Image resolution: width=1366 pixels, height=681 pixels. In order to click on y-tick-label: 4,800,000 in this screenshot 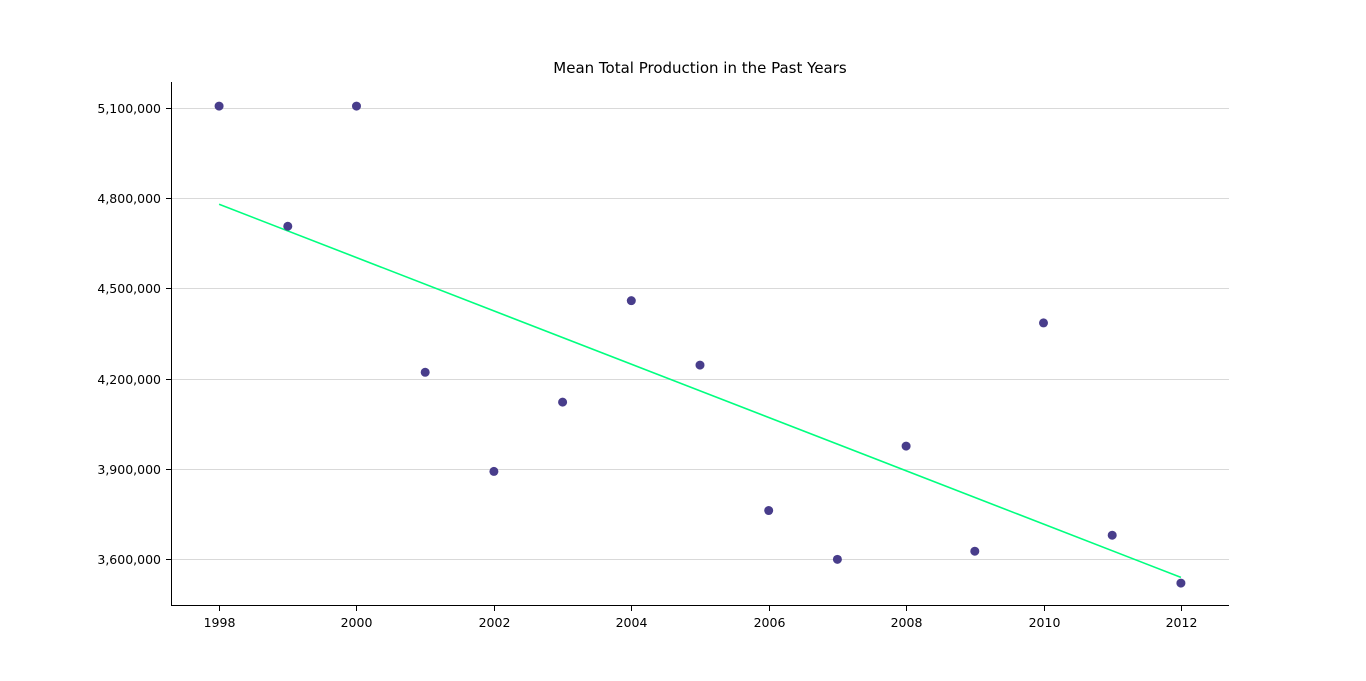, I will do `click(129, 198)`.